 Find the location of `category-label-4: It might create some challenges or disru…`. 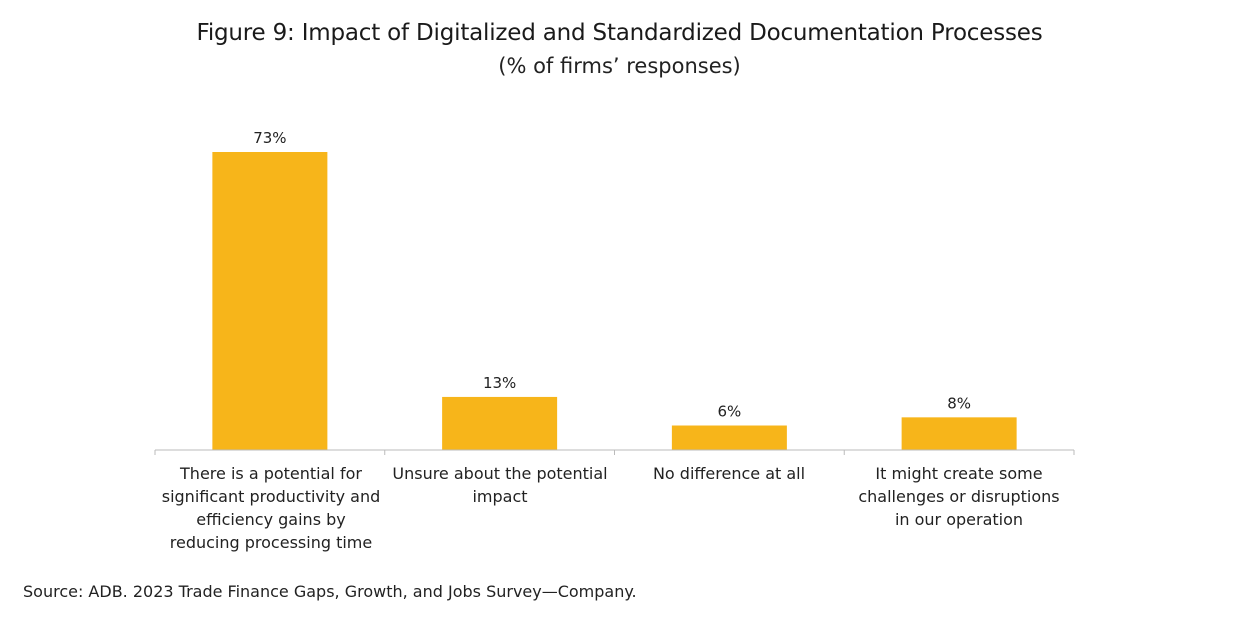

category-label-4: It might create some challenges or disru… is located at coordinates (959, 496).